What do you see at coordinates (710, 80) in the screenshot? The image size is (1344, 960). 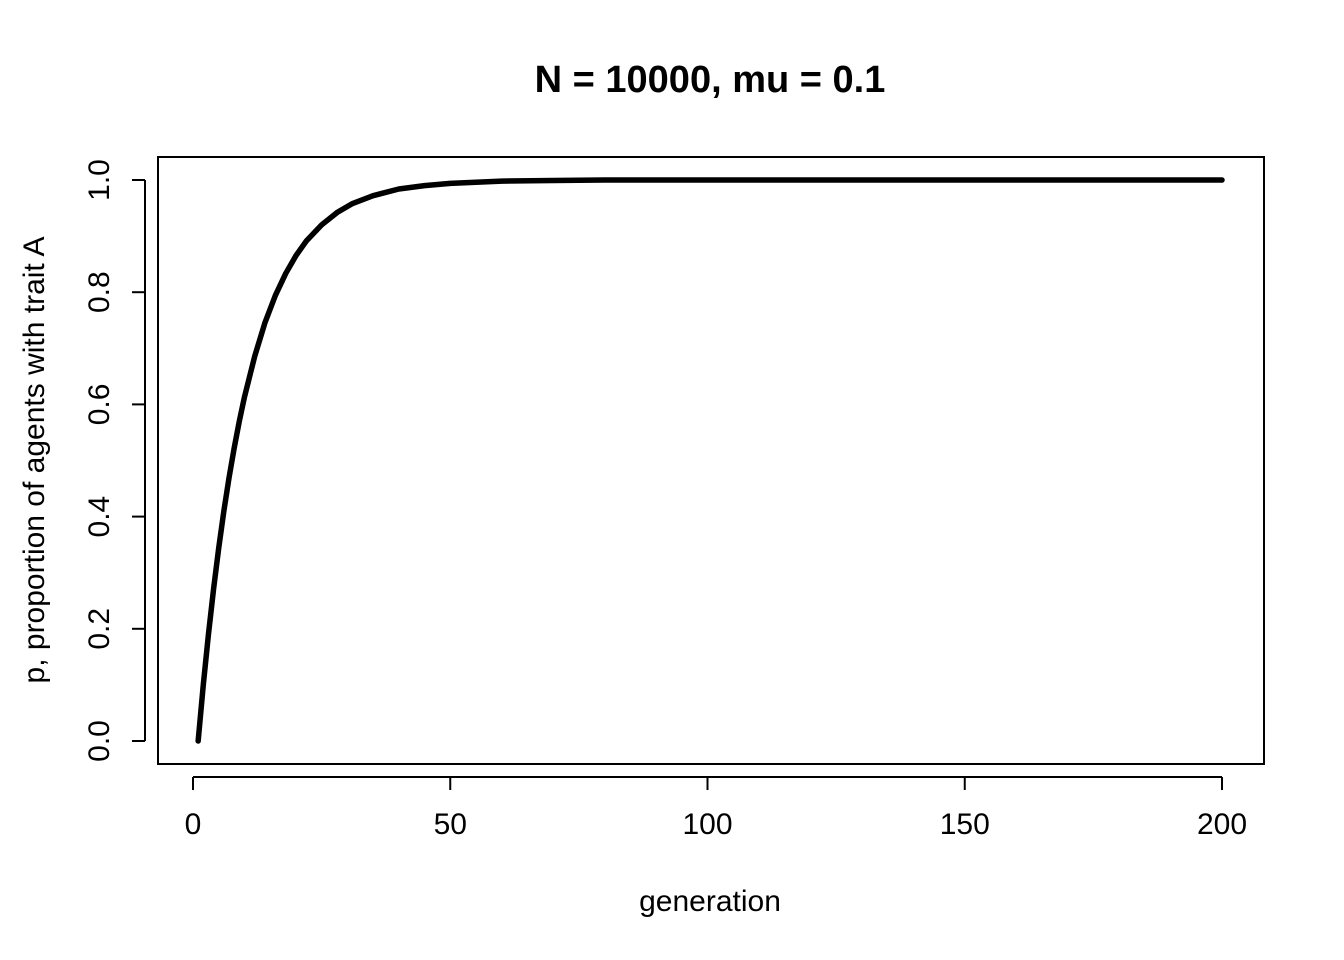 I see `chart-title: N = 10000, mu = 0.1` at bounding box center [710, 80].